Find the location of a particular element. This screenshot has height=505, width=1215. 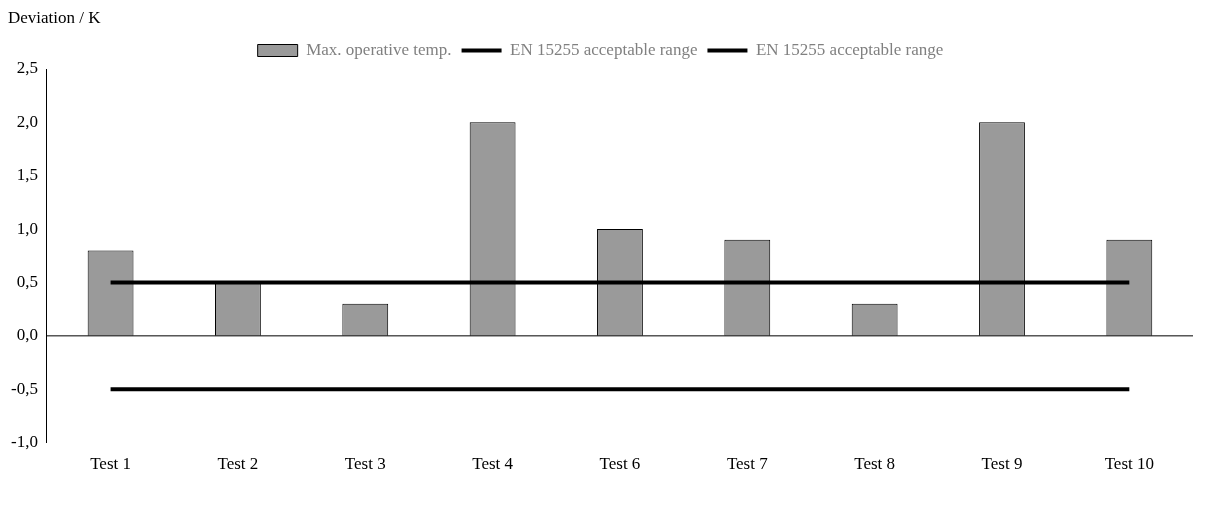

y-tick-label: 2,0 is located at coordinates (27, 121).